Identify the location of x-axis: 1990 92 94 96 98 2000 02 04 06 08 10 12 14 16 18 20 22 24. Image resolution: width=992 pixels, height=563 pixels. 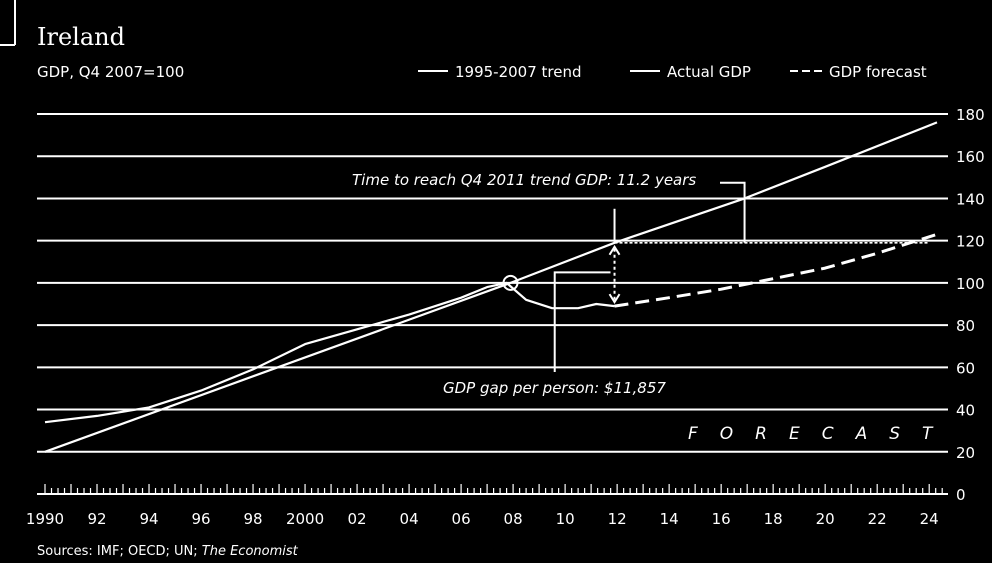
(487, 506).